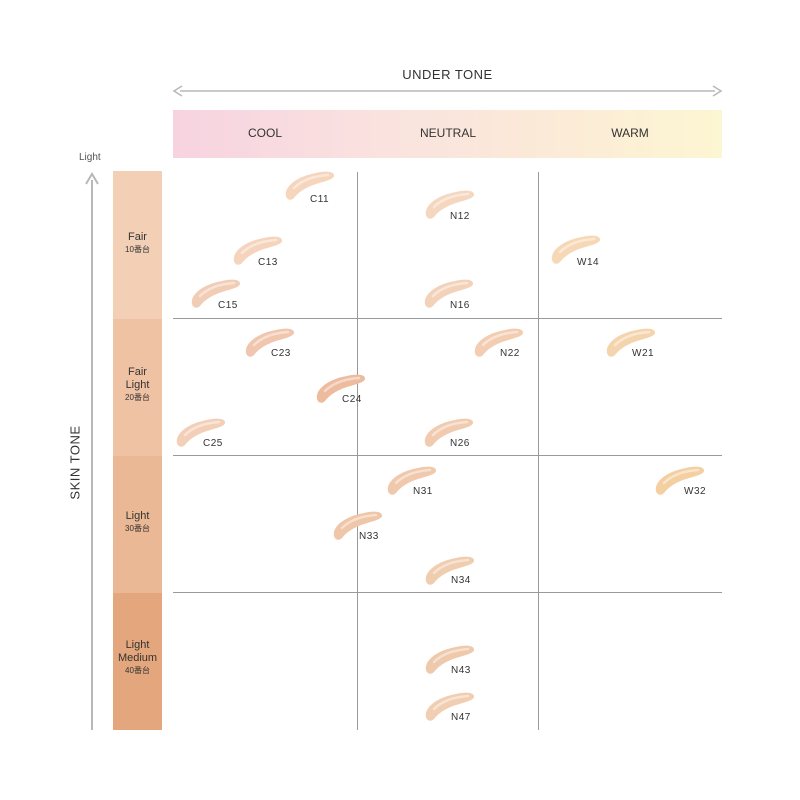 Image resolution: width=800 pixels, height=800 pixels. I want to click on tone-label-fair-light: Fair Light 20番台, so click(137, 384).